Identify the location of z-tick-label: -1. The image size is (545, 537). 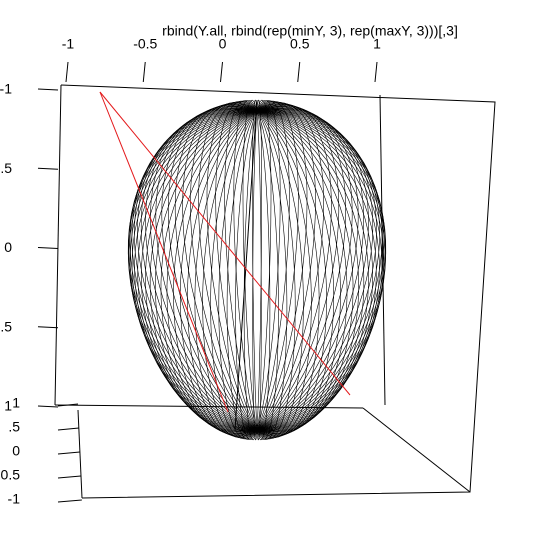
(14, 499).